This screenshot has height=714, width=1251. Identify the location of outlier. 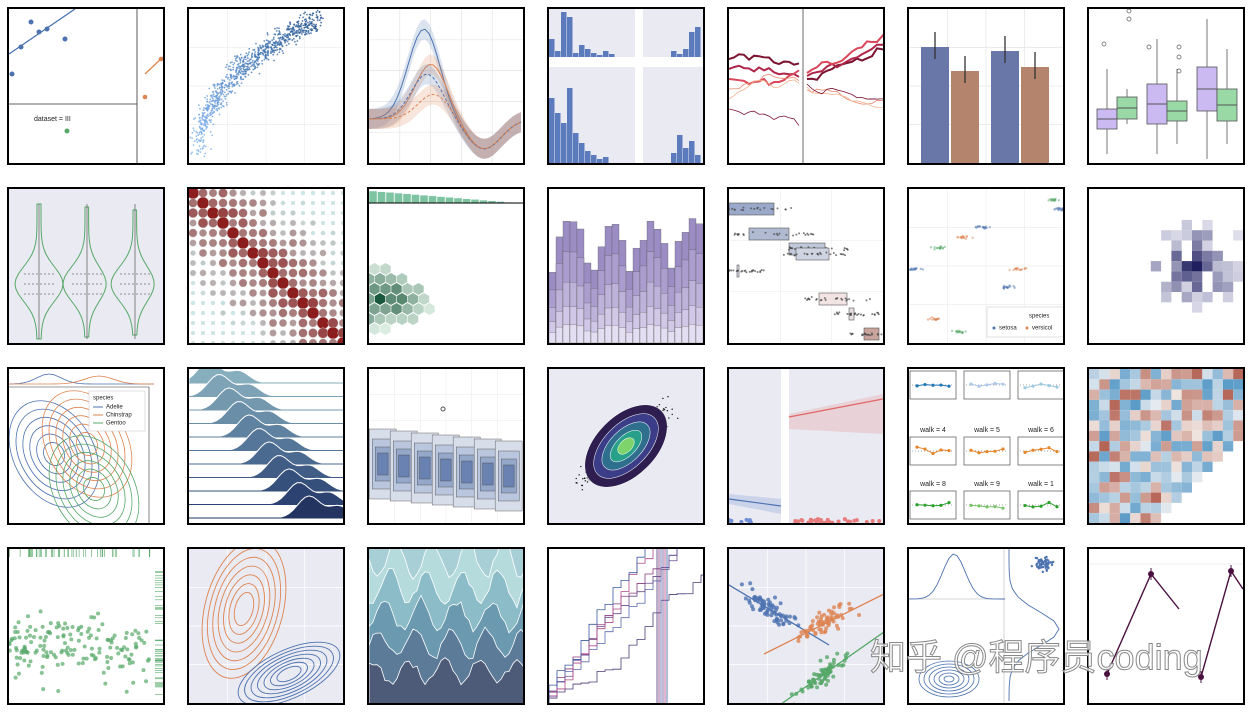
(1179, 71).